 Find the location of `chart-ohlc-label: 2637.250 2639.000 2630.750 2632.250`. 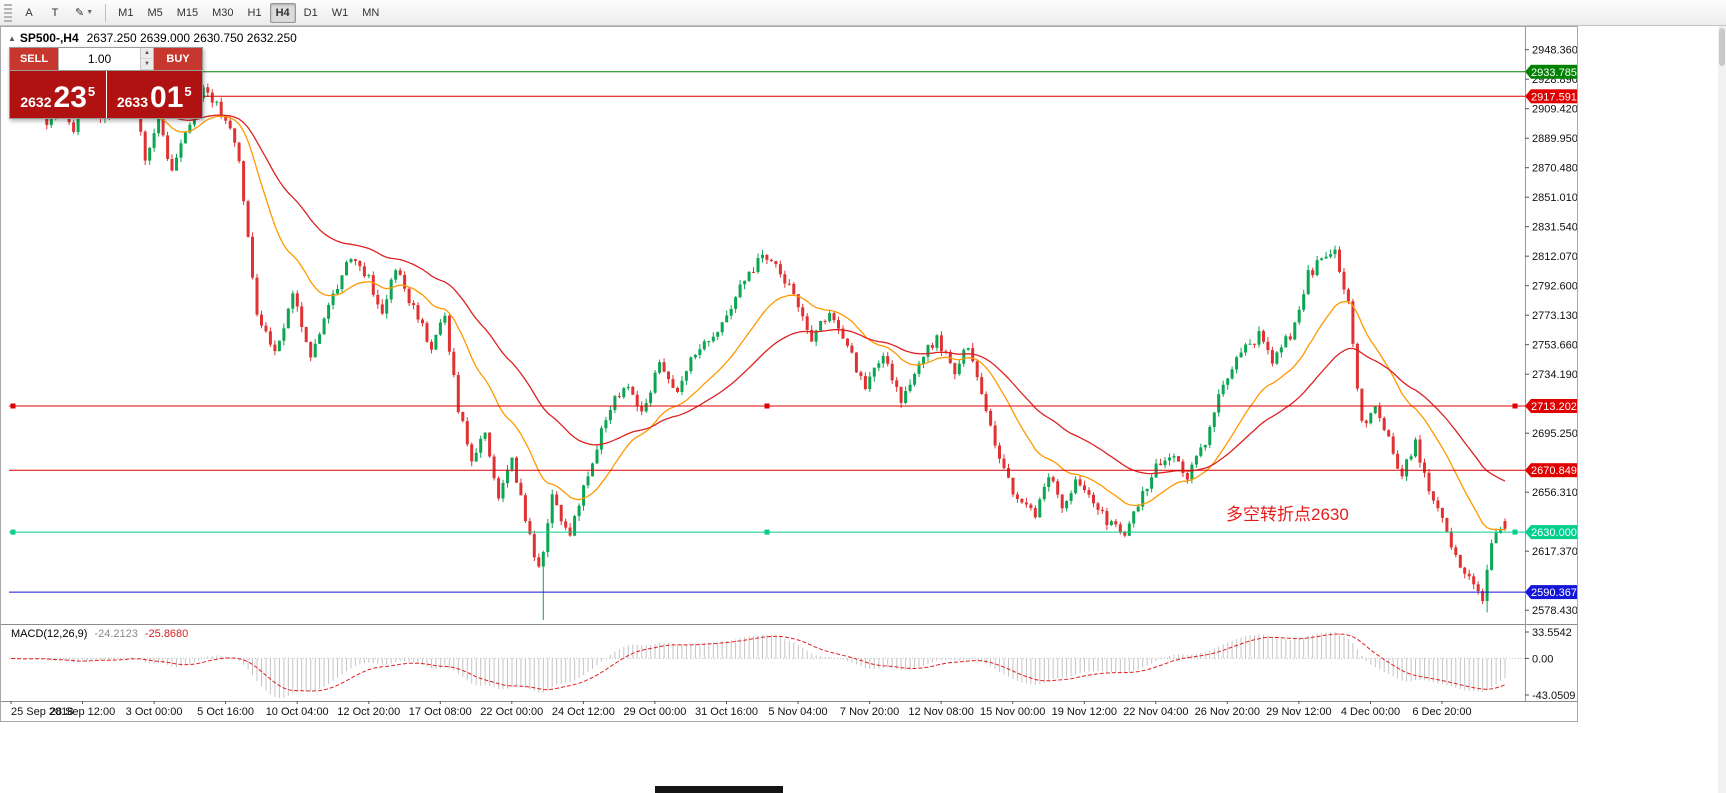

chart-ohlc-label: 2637.250 2639.000 2630.750 2632.250 is located at coordinates (191, 38).